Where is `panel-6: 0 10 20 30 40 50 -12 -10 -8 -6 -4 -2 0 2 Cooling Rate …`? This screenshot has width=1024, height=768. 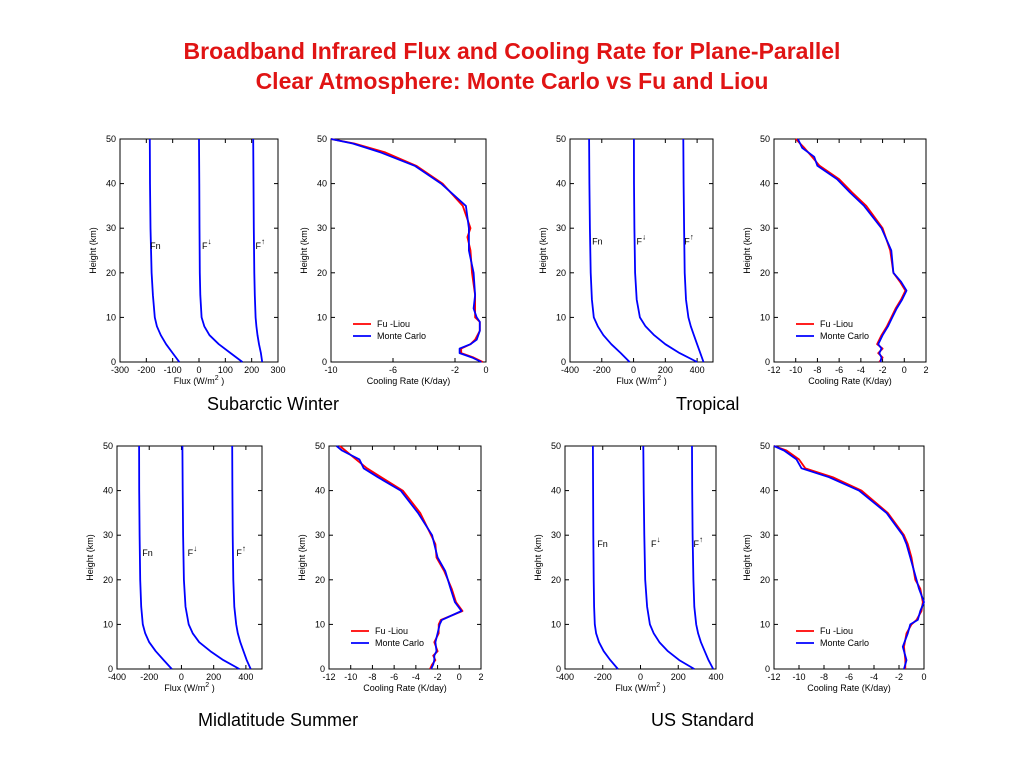 panel-6: 0 10 20 30 40 50 -12 -10 -8 -6 -4 -2 0 2 Cooling Rate … is located at coordinates (390, 567).